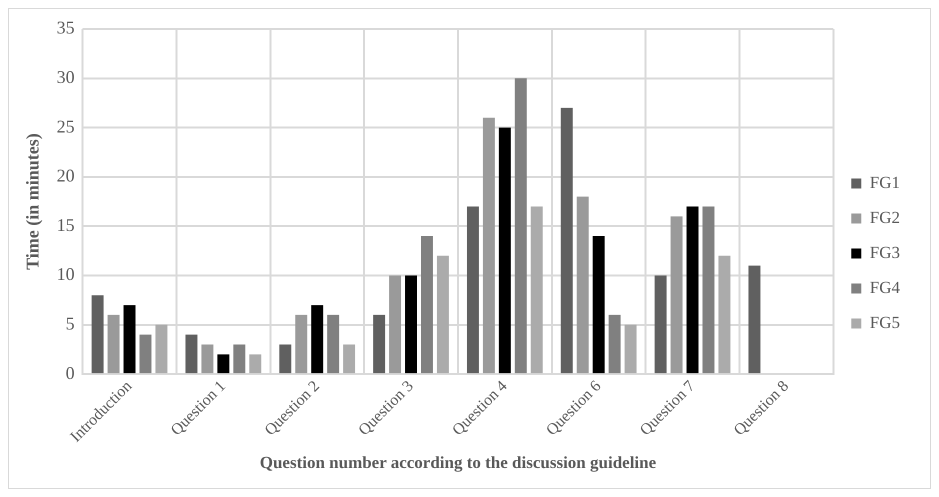 This screenshot has width=939, height=497. What do you see at coordinates (885, 252) in the screenshot?
I see `legend-label: FG3` at bounding box center [885, 252].